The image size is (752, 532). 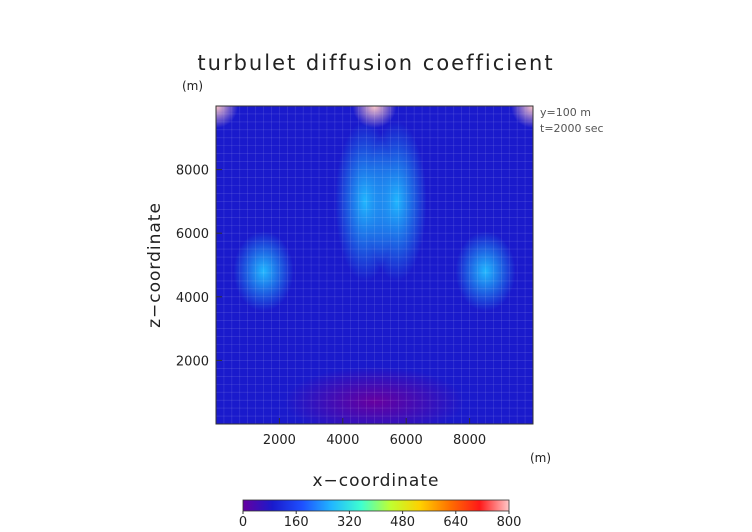 What do you see at coordinates (455, 522) in the screenshot?
I see `colorbar-tick-label: 640` at bounding box center [455, 522].